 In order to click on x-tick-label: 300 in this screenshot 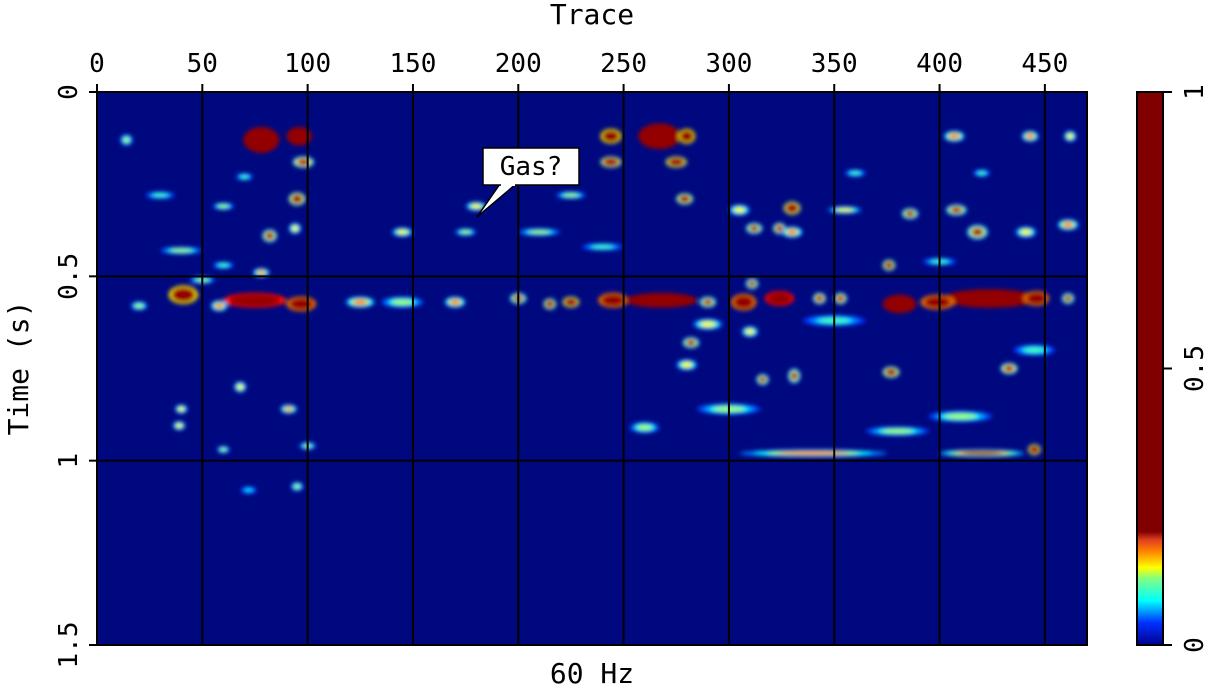, I will do `click(728, 64)`.